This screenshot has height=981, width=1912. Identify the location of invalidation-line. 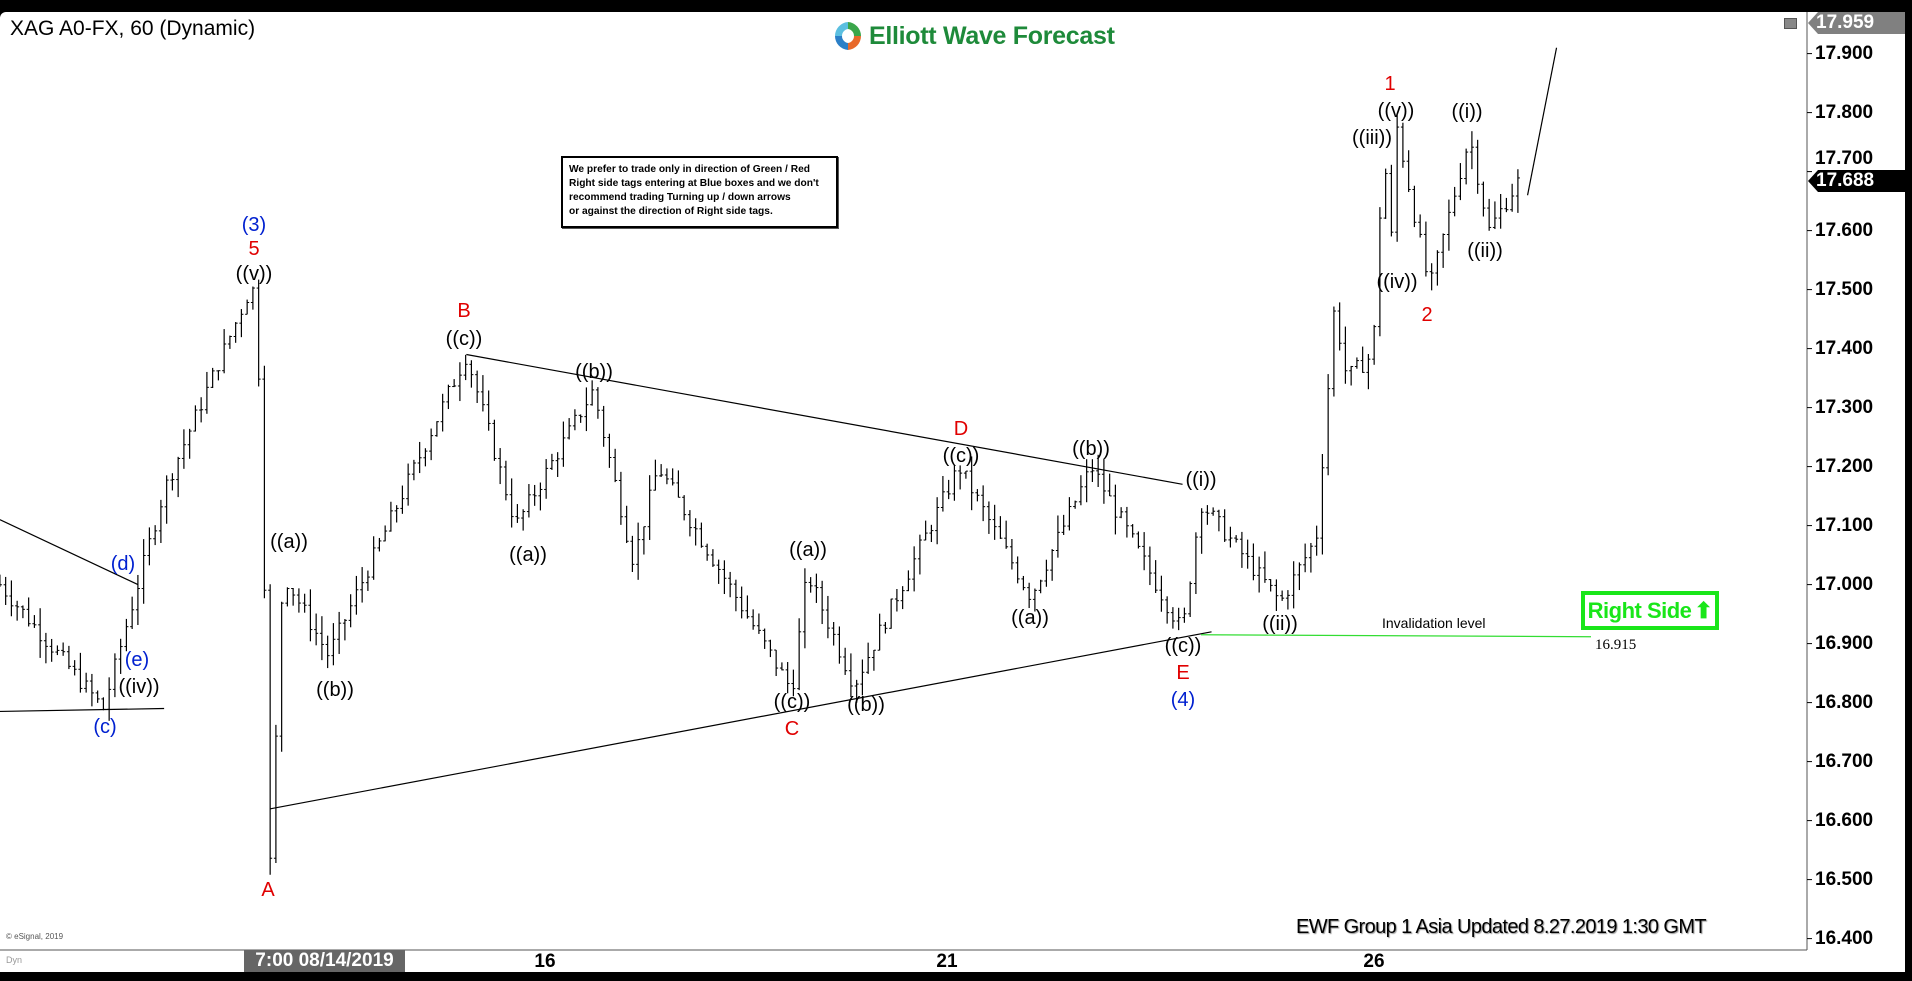
(1396, 636).